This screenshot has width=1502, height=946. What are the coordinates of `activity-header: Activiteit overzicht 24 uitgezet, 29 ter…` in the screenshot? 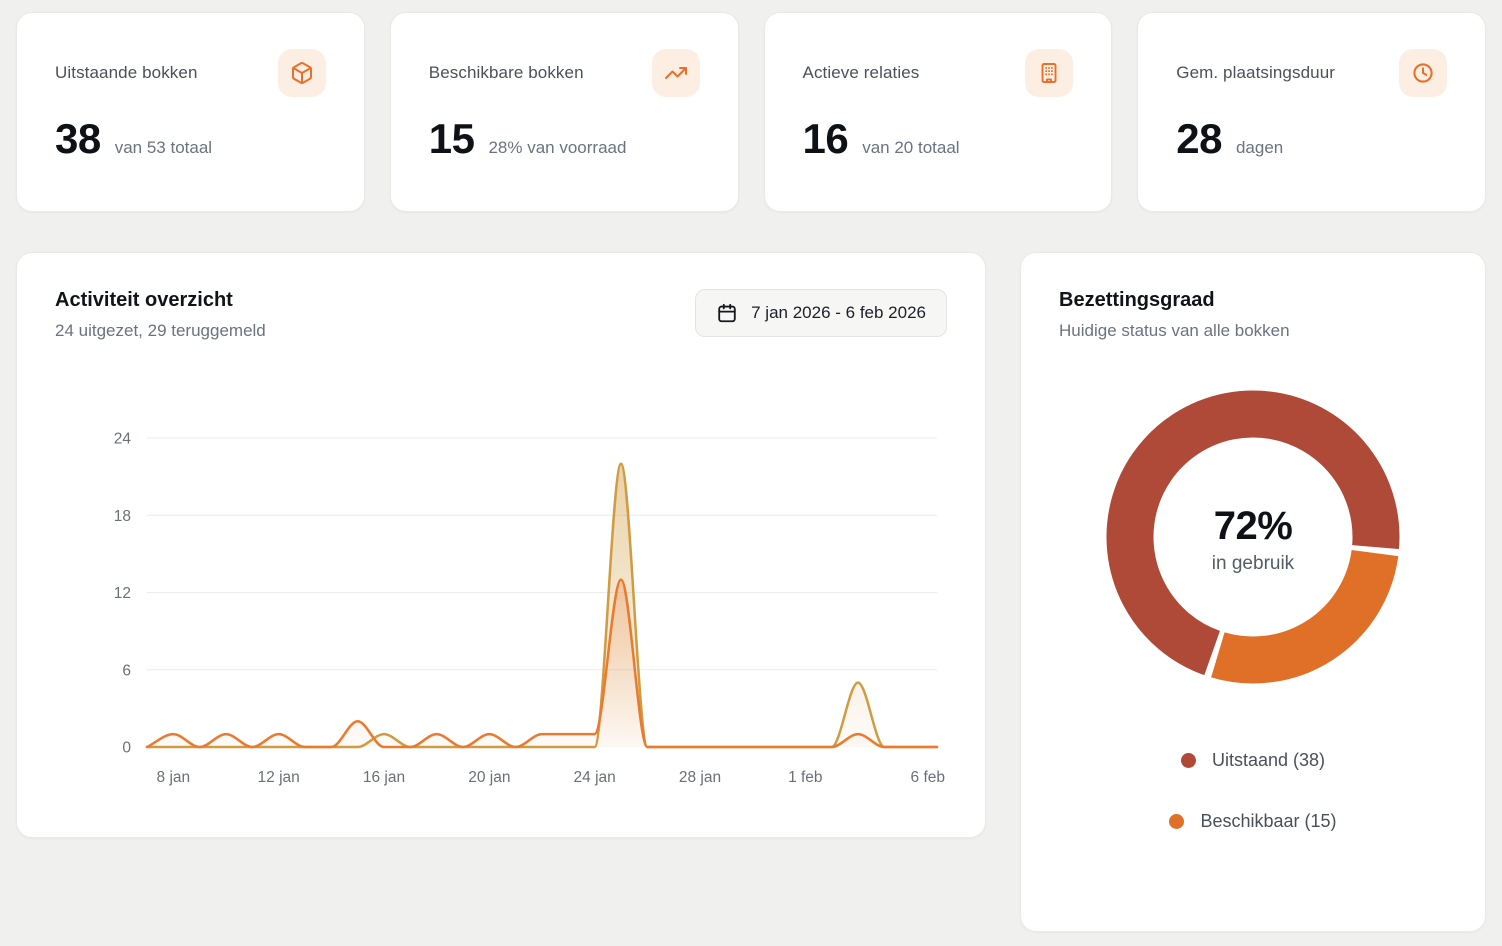 It's located at (501, 297).